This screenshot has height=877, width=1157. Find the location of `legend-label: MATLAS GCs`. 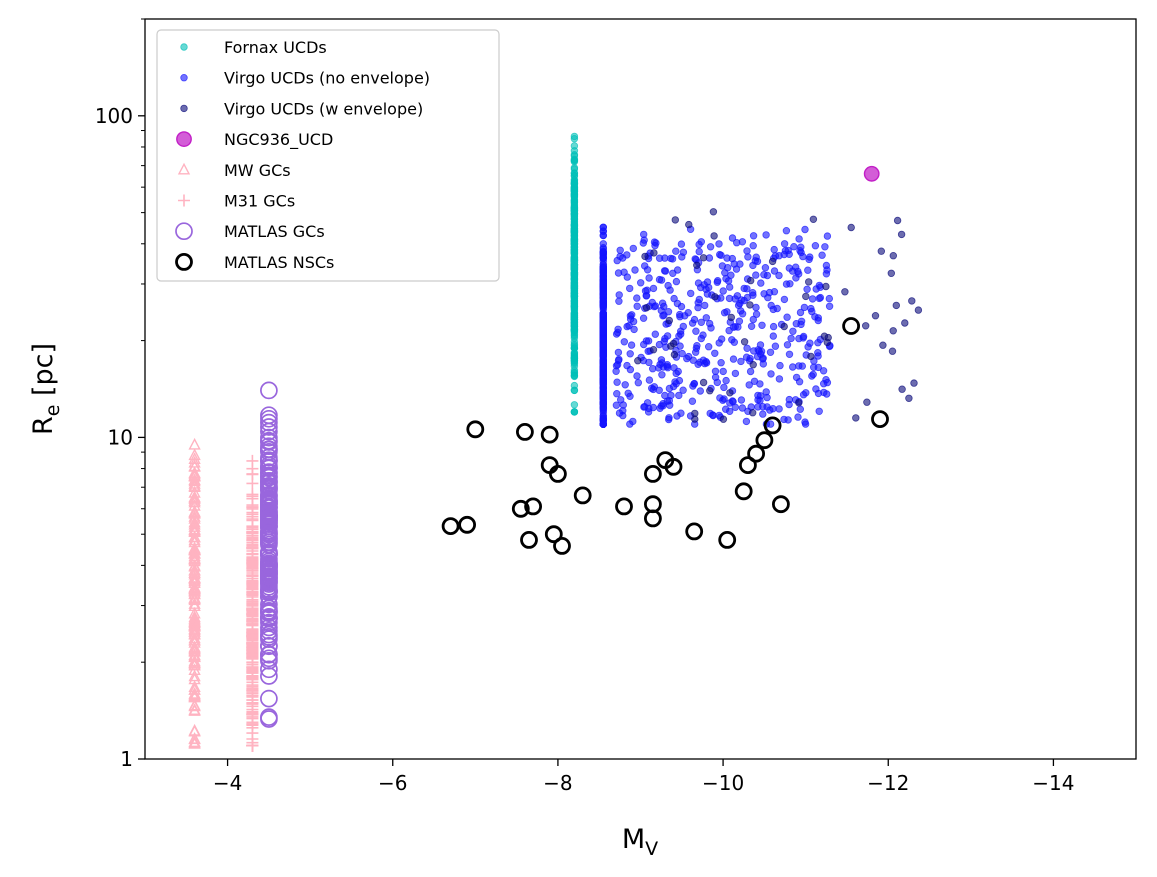

legend-label: MATLAS GCs is located at coordinates (274, 231).